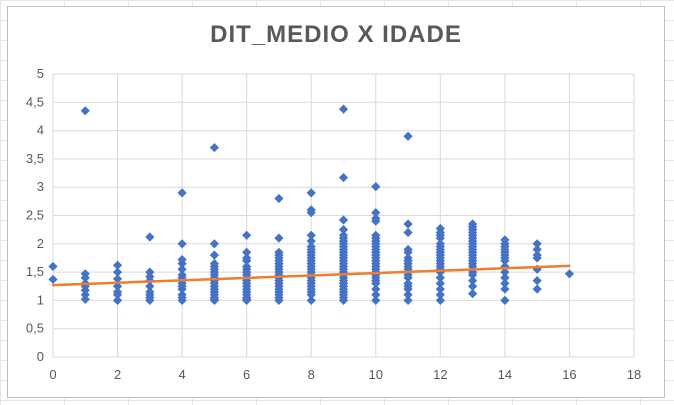 The width and height of the screenshot is (674, 405). Describe the element at coordinates (311, 275) in the screenshot. I see `trendline` at that location.